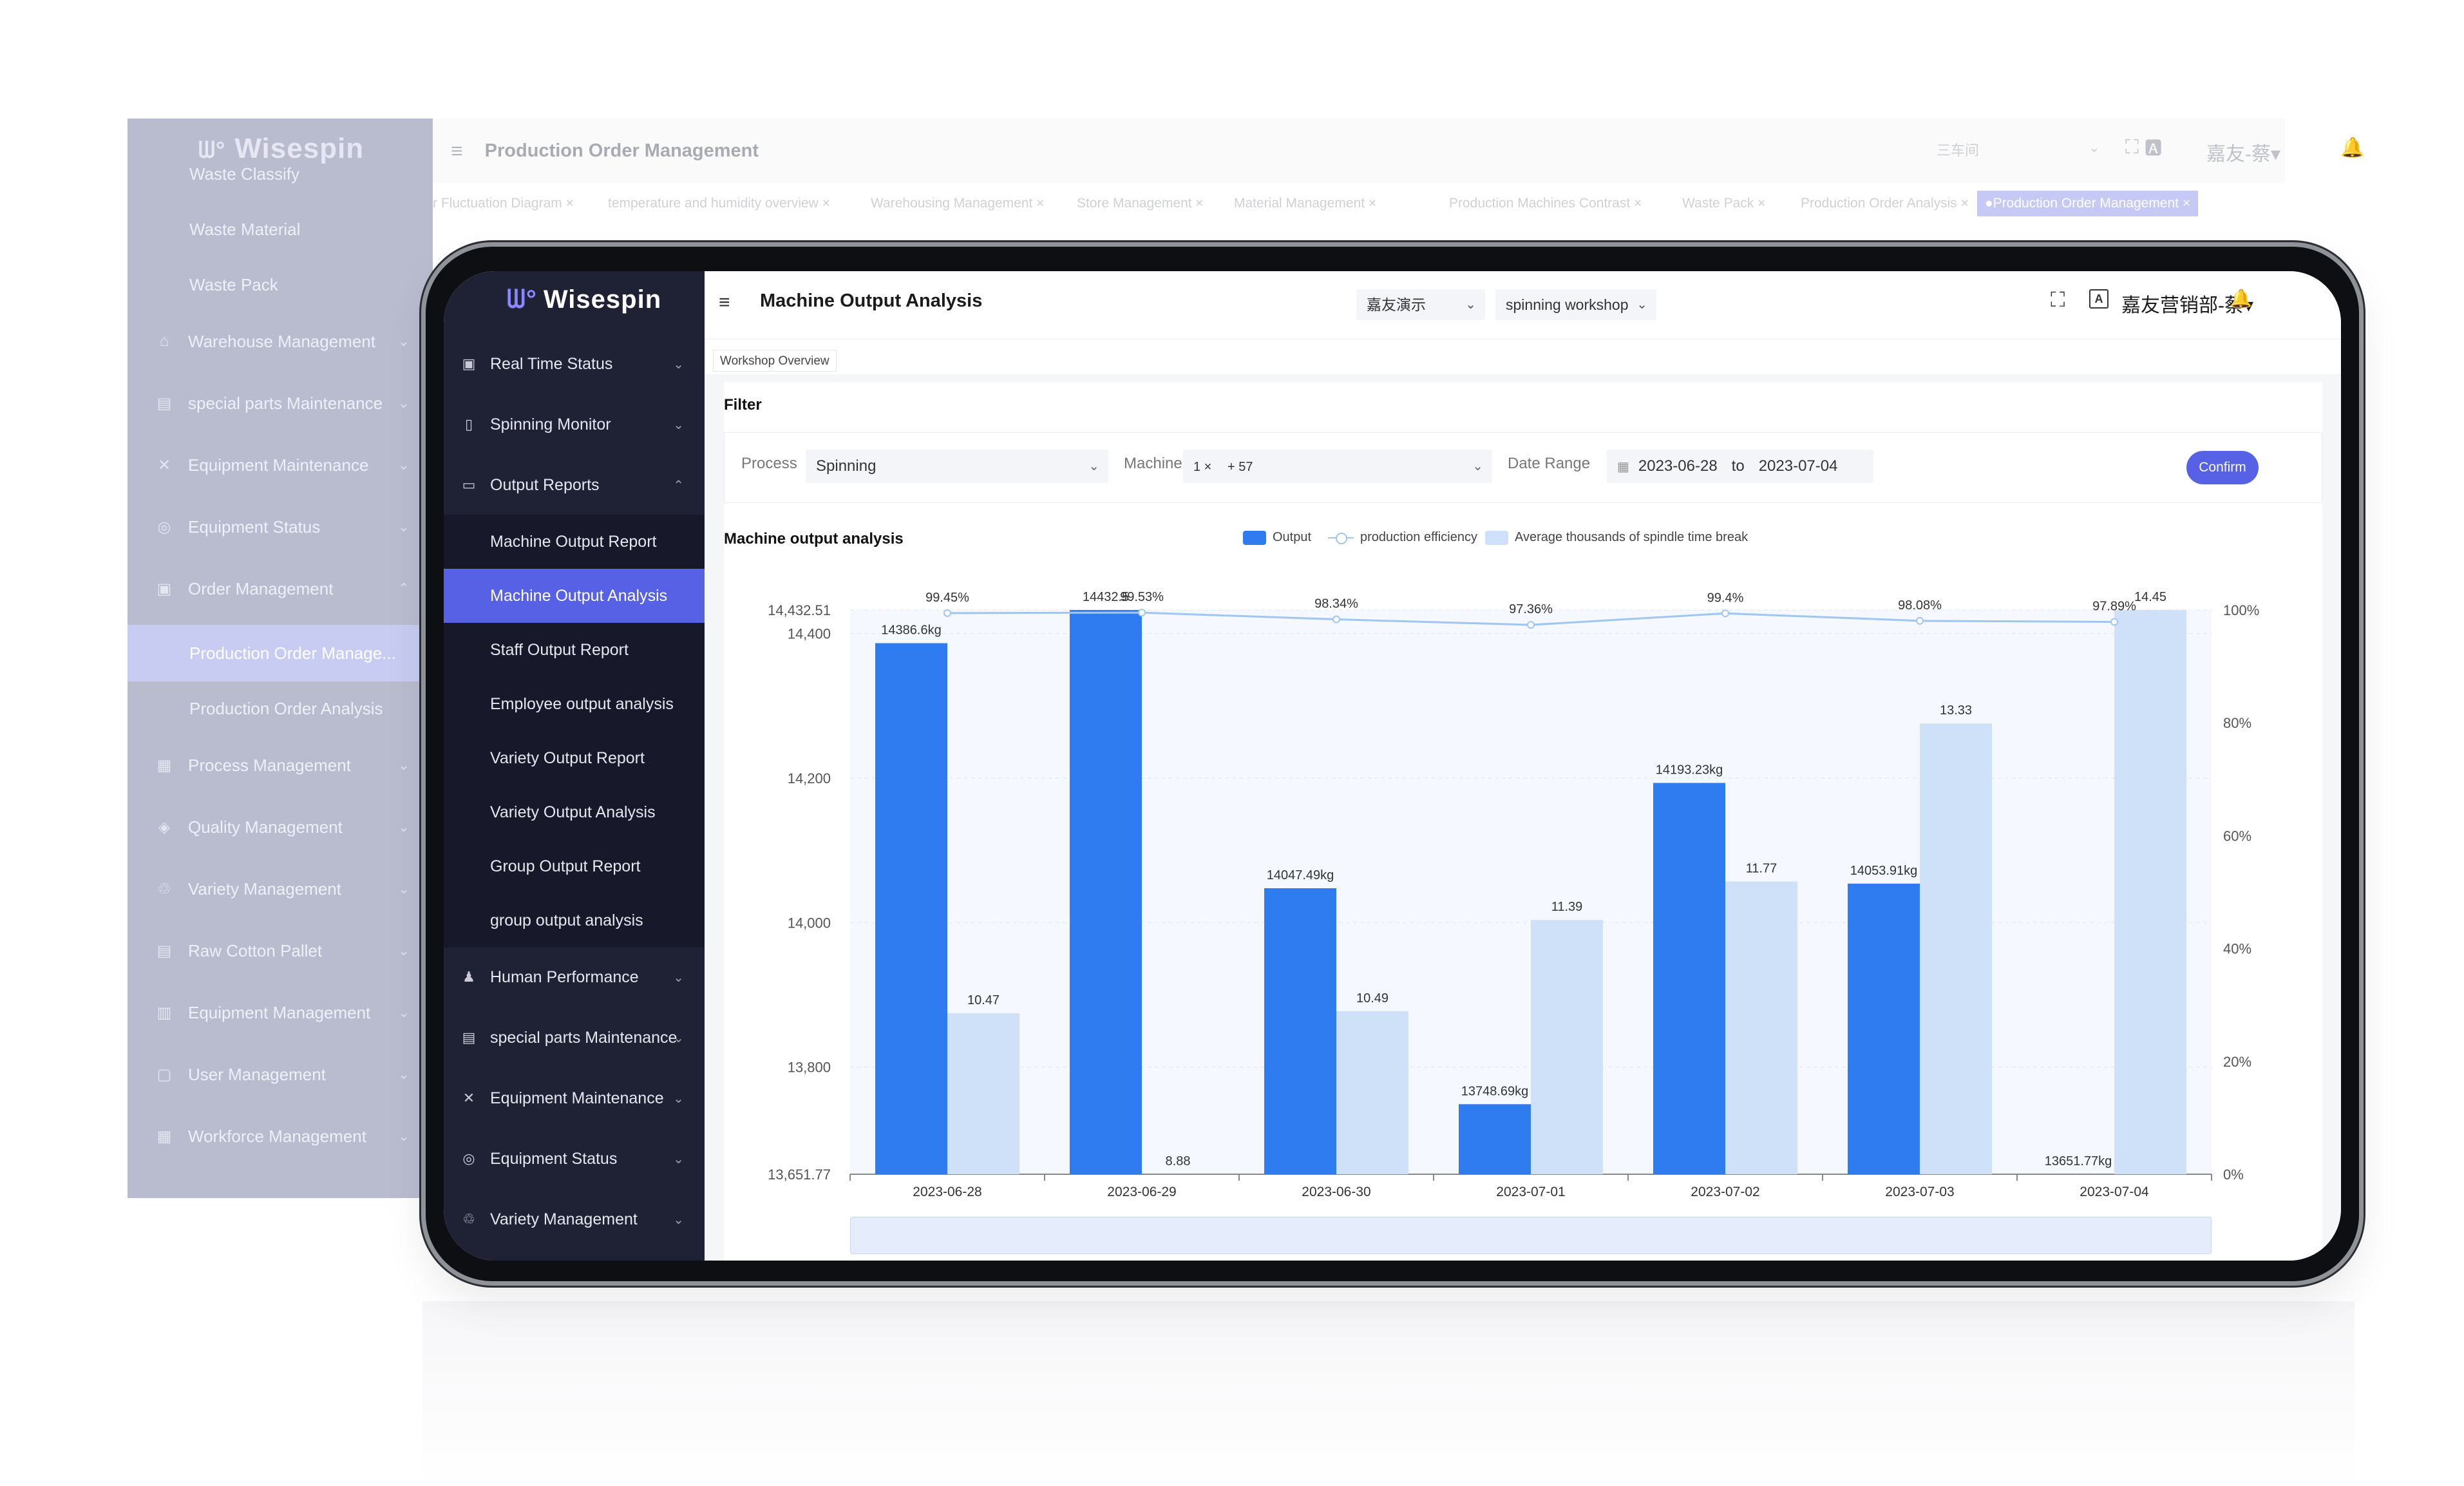 The height and width of the screenshot is (1486, 2464). What do you see at coordinates (164, 827) in the screenshot?
I see `quality-icon: ◈` at bounding box center [164, 827].